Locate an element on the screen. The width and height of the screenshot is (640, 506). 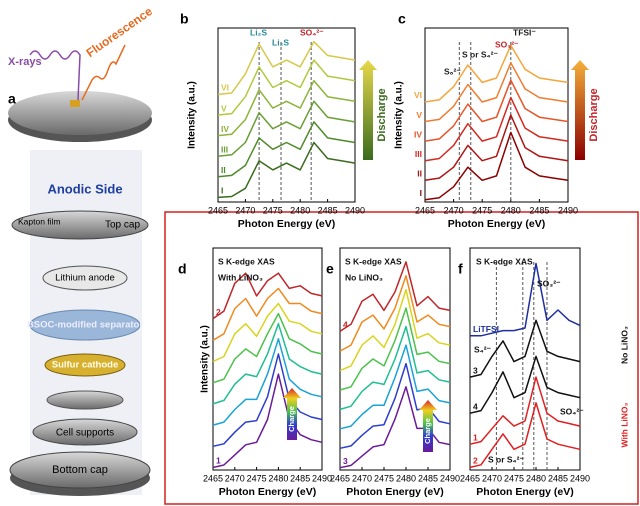
topcap-label: Top cap is located at coordinates (122, 225).